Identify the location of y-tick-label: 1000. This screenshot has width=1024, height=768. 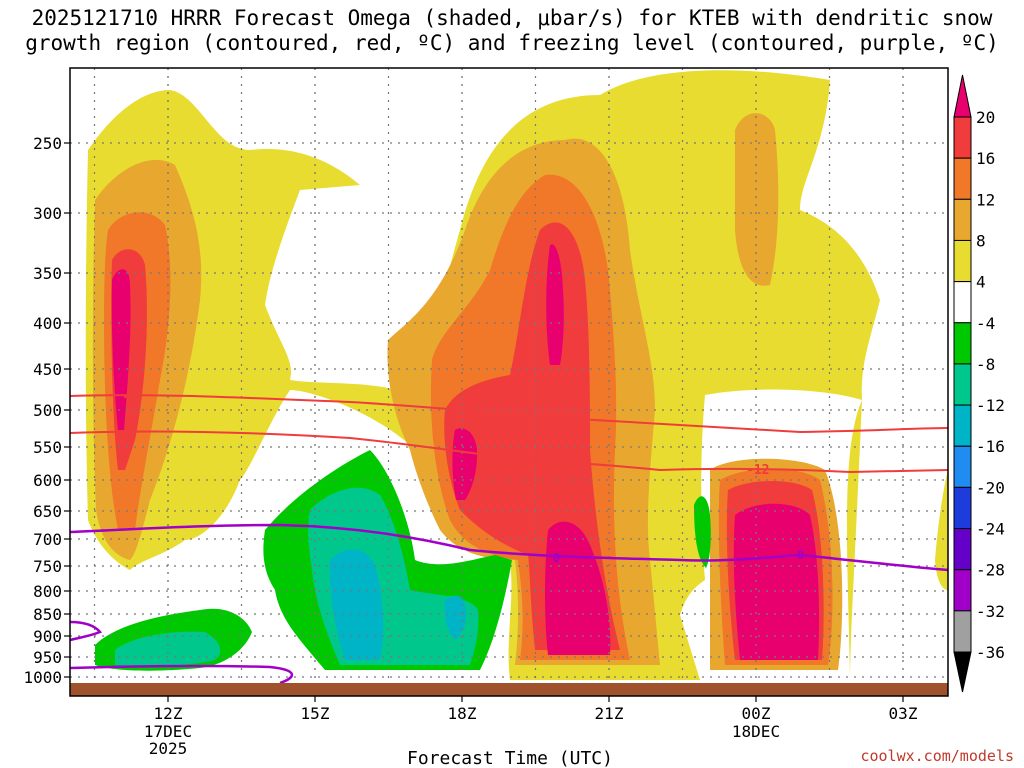
(42, 677).